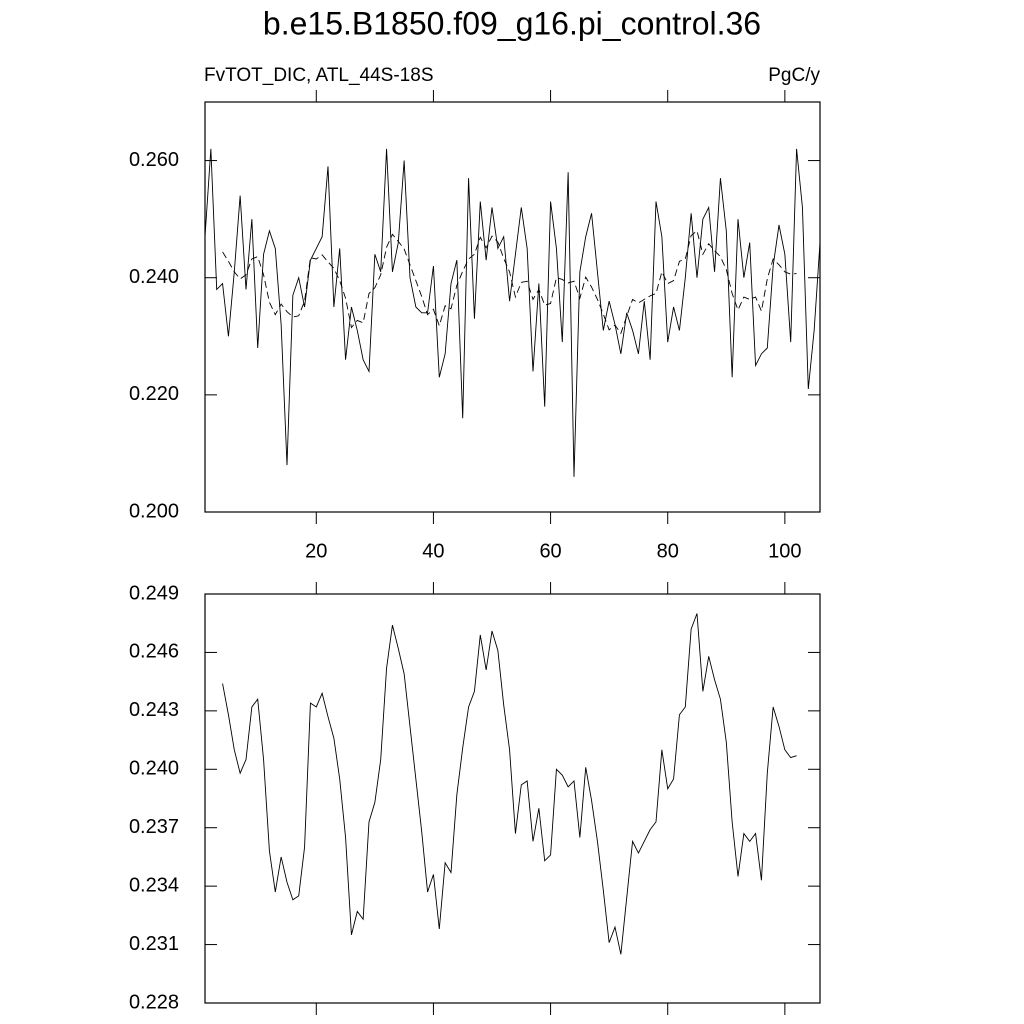 This screenshot has width=1024, height=1024. Describe the element at coordinates (154, 710) in the screenshot. I see `y-tick-label: 0.243` at that location.